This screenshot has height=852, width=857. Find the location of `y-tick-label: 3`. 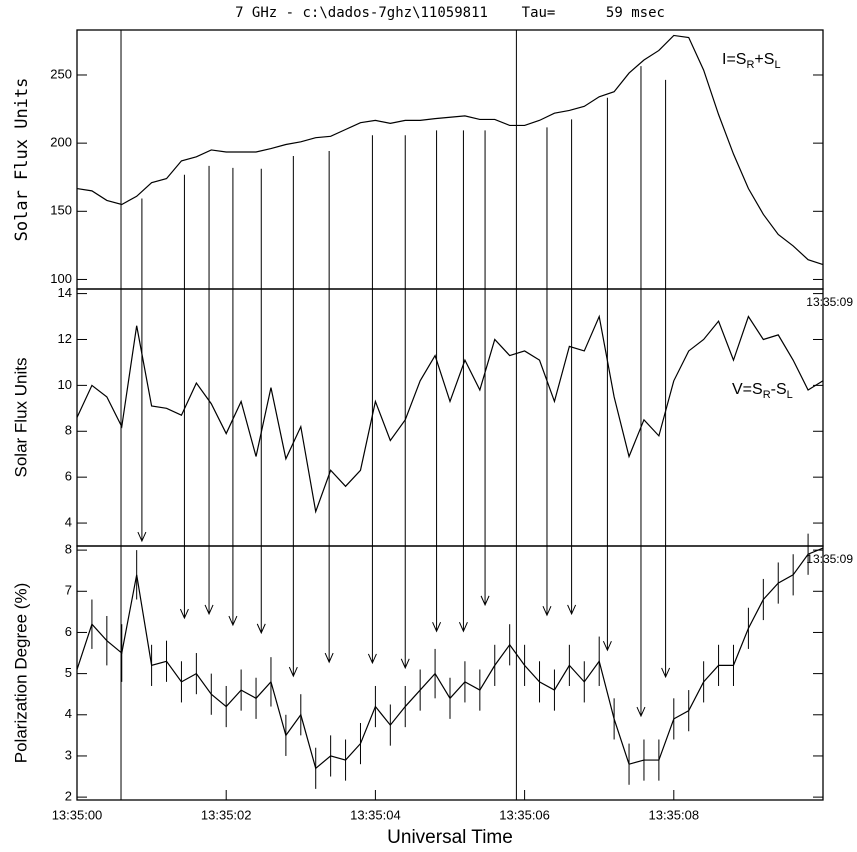

y-tick-label: 3 is located at coordinates (68, 754).